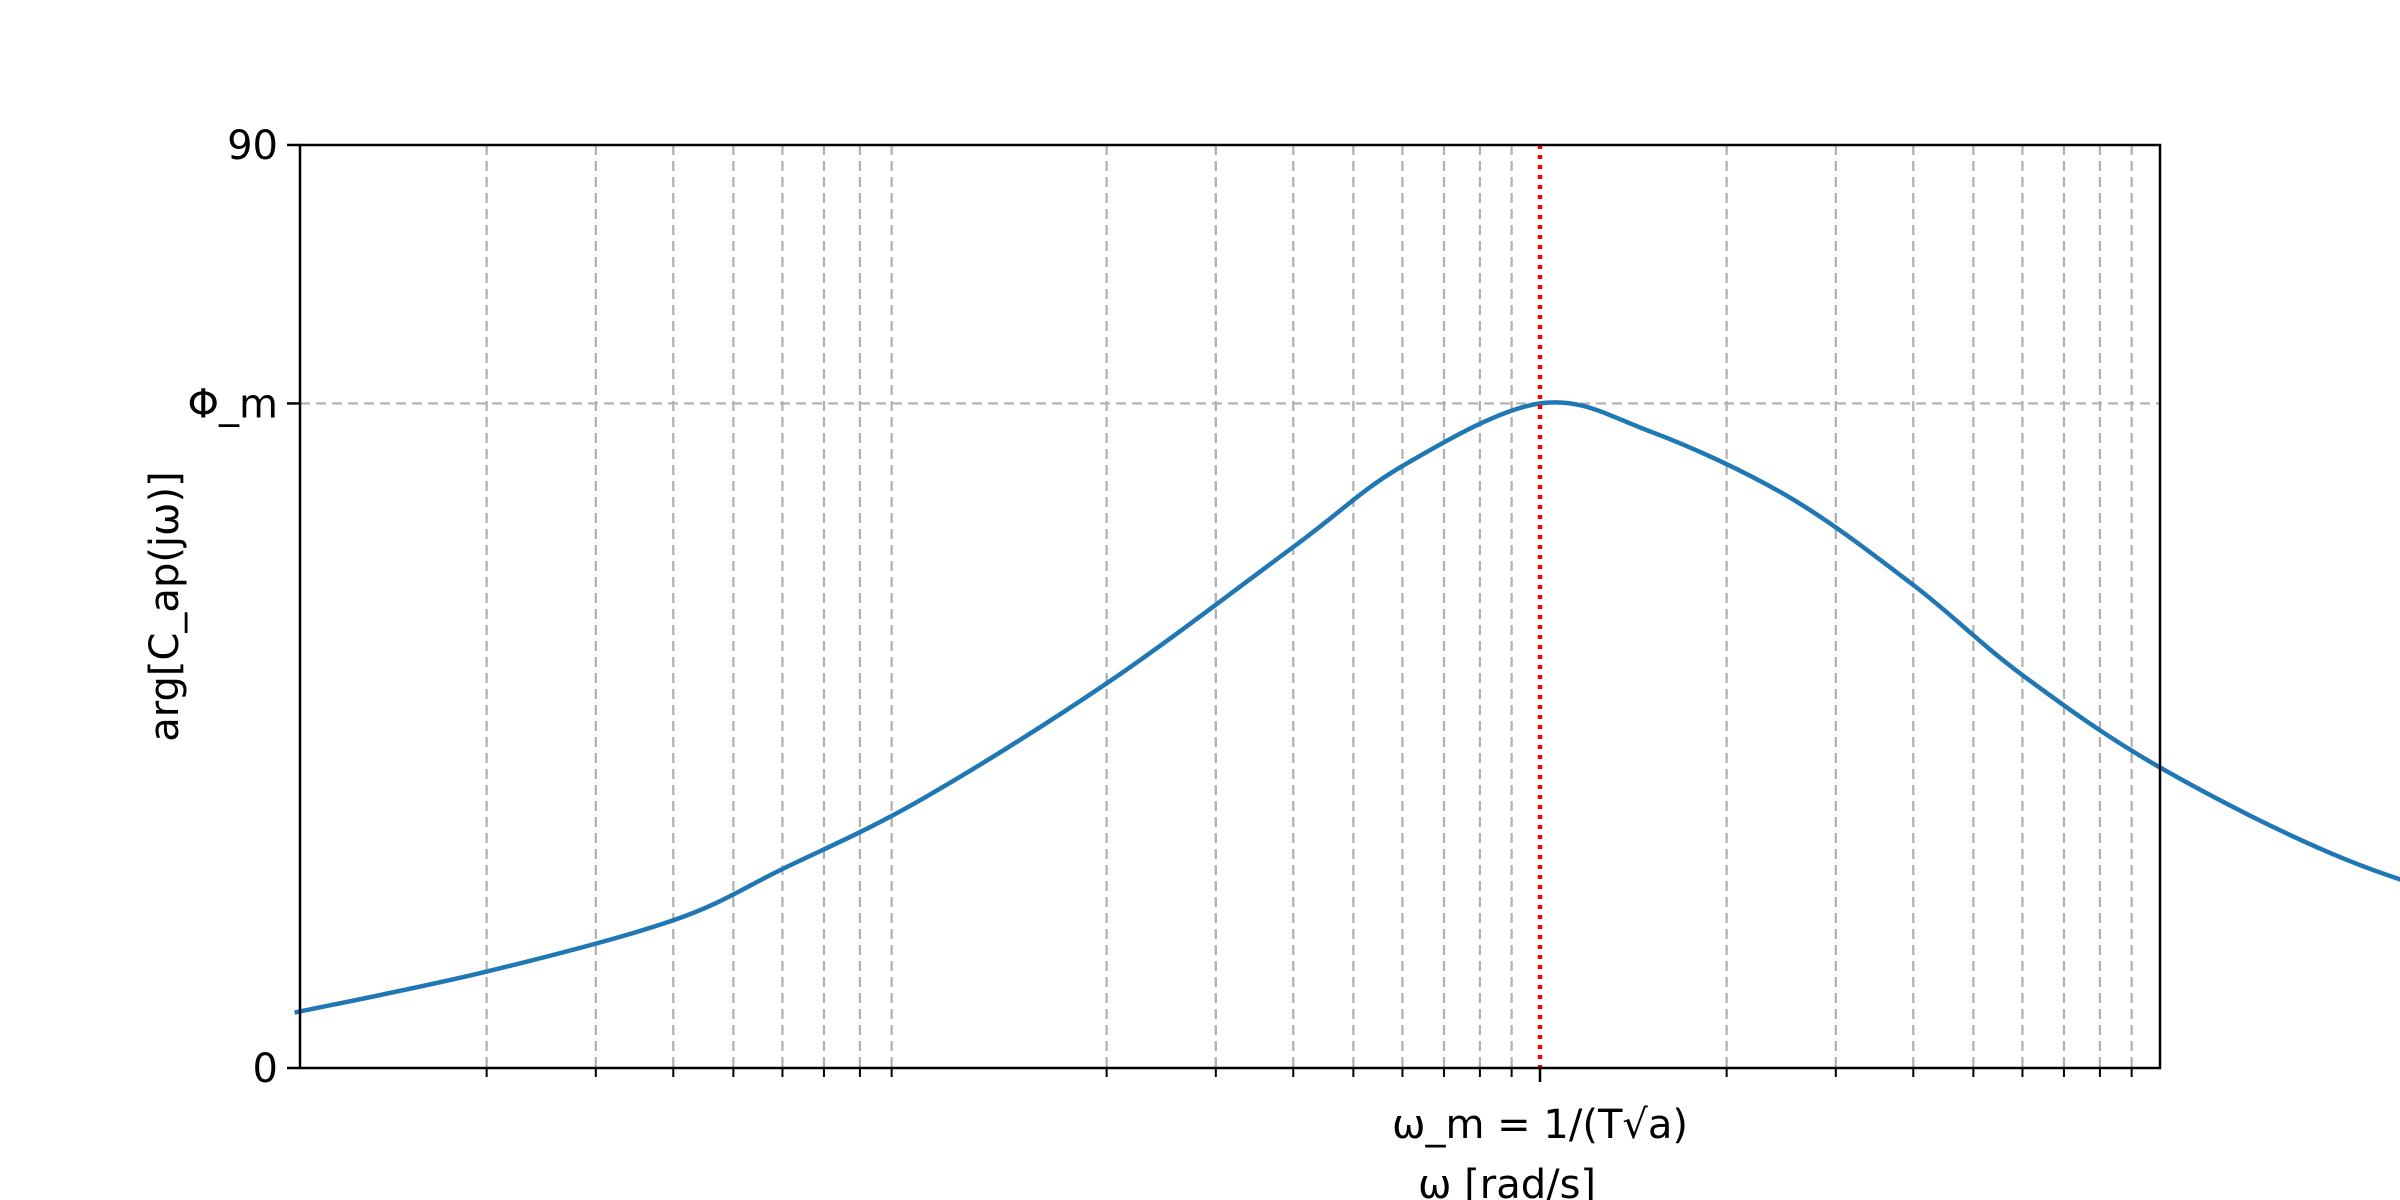 This screenshot has height=1200, width=2400. What do you see at coordinates (265, 1069) in the screenshot?
I see `y-tick-label-0: 0` at bounding box center [265, 1069].